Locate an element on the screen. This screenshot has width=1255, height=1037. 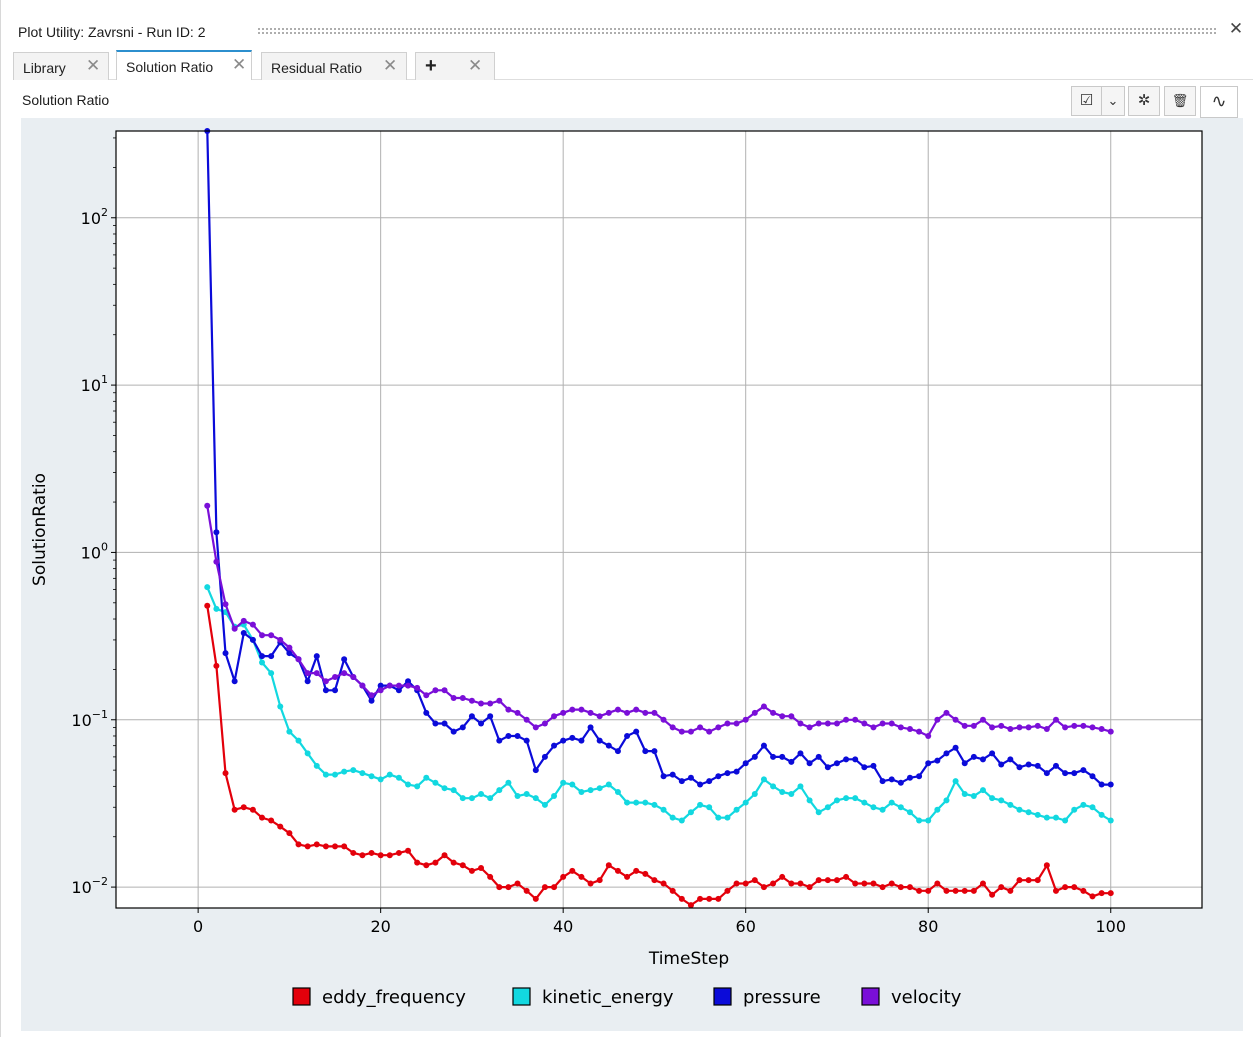
legend-label-pressure: pressure is located at coordinates (782, 997).